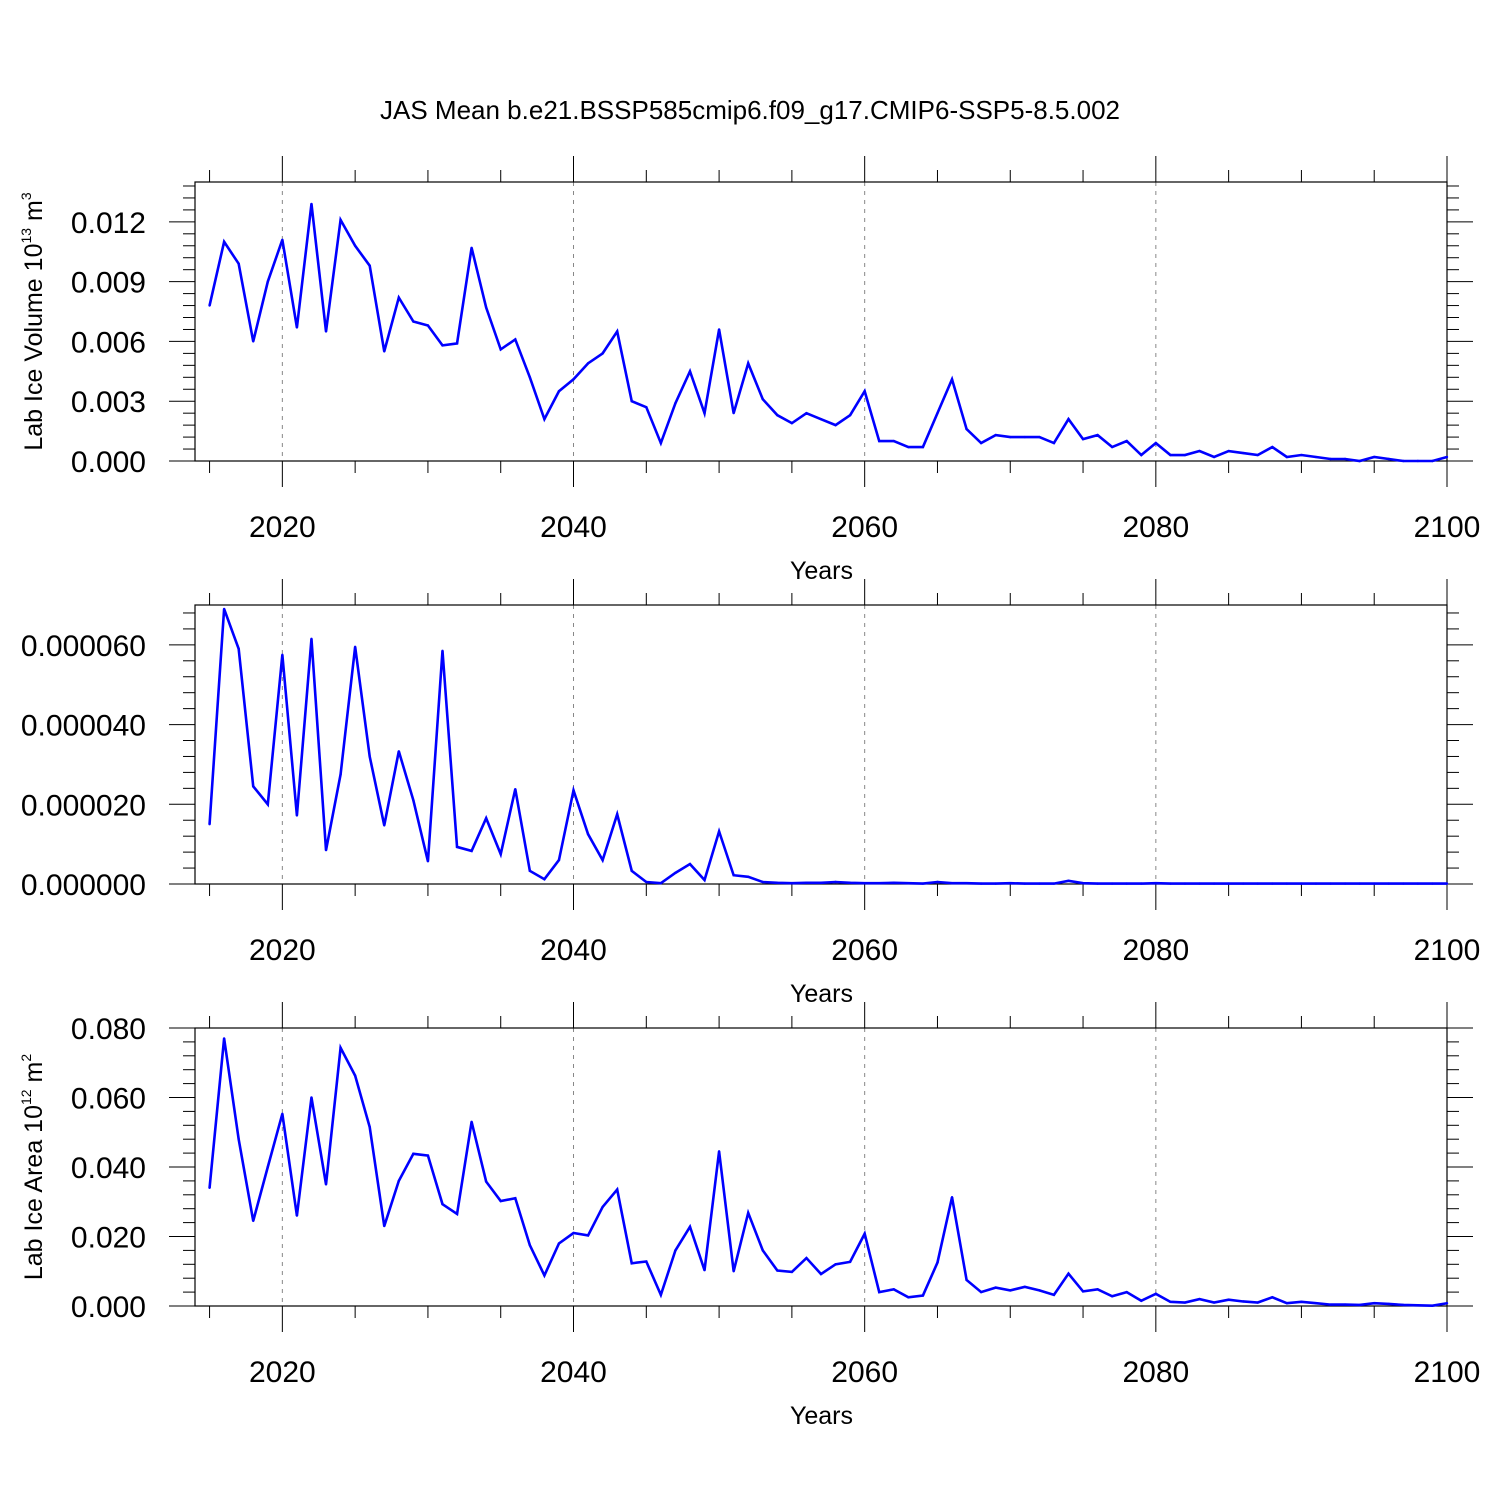 This screenshot has height=1500, width=1500. I want to click on y-tick-label: 0.020, so click(108, 1238).